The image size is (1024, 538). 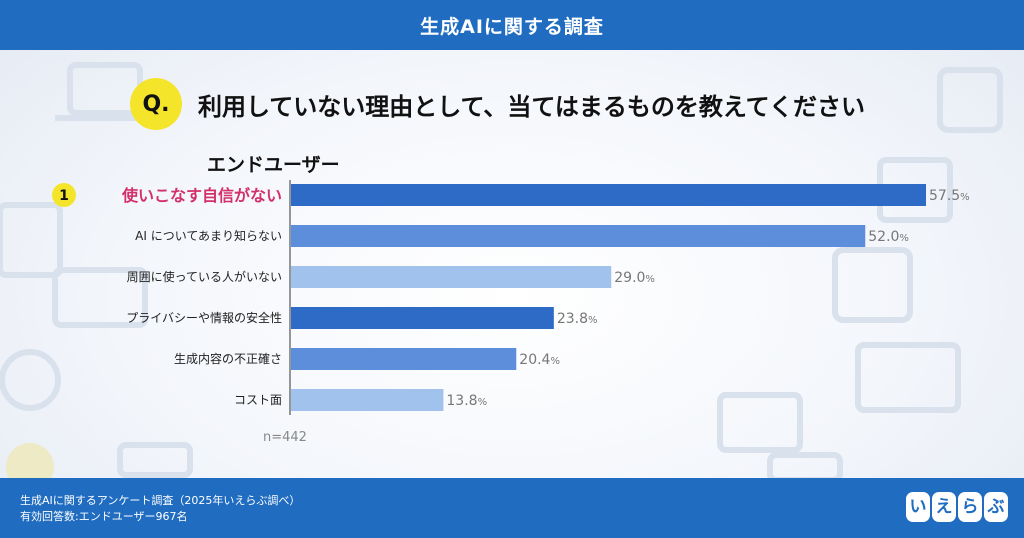 I want to click on header-bar: 生成AIに関する調査, so click(x=512, y=25).